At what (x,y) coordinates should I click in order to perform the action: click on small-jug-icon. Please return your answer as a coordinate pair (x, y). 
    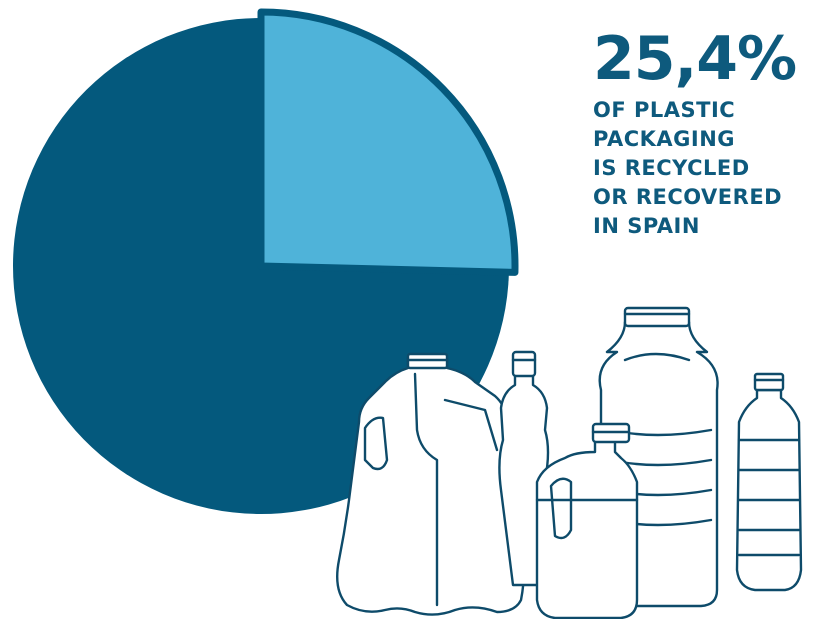
    Looking at the image, I should click on (587, 520).